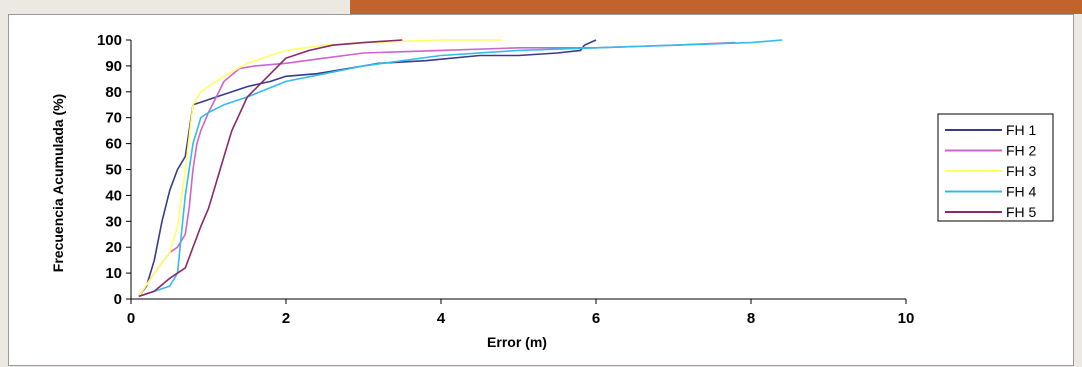 This screenshot has width=1082, height=367. I want to click on y-tick-label: 80, so click(113, 92).